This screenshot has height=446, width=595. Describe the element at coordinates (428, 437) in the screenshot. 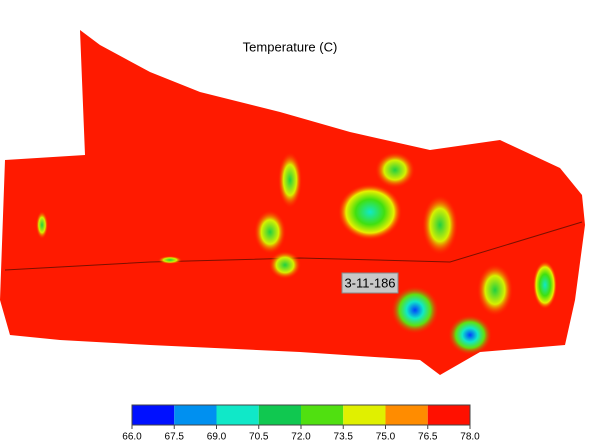

I see `colorbar-tick-label: 76.5` at that location.